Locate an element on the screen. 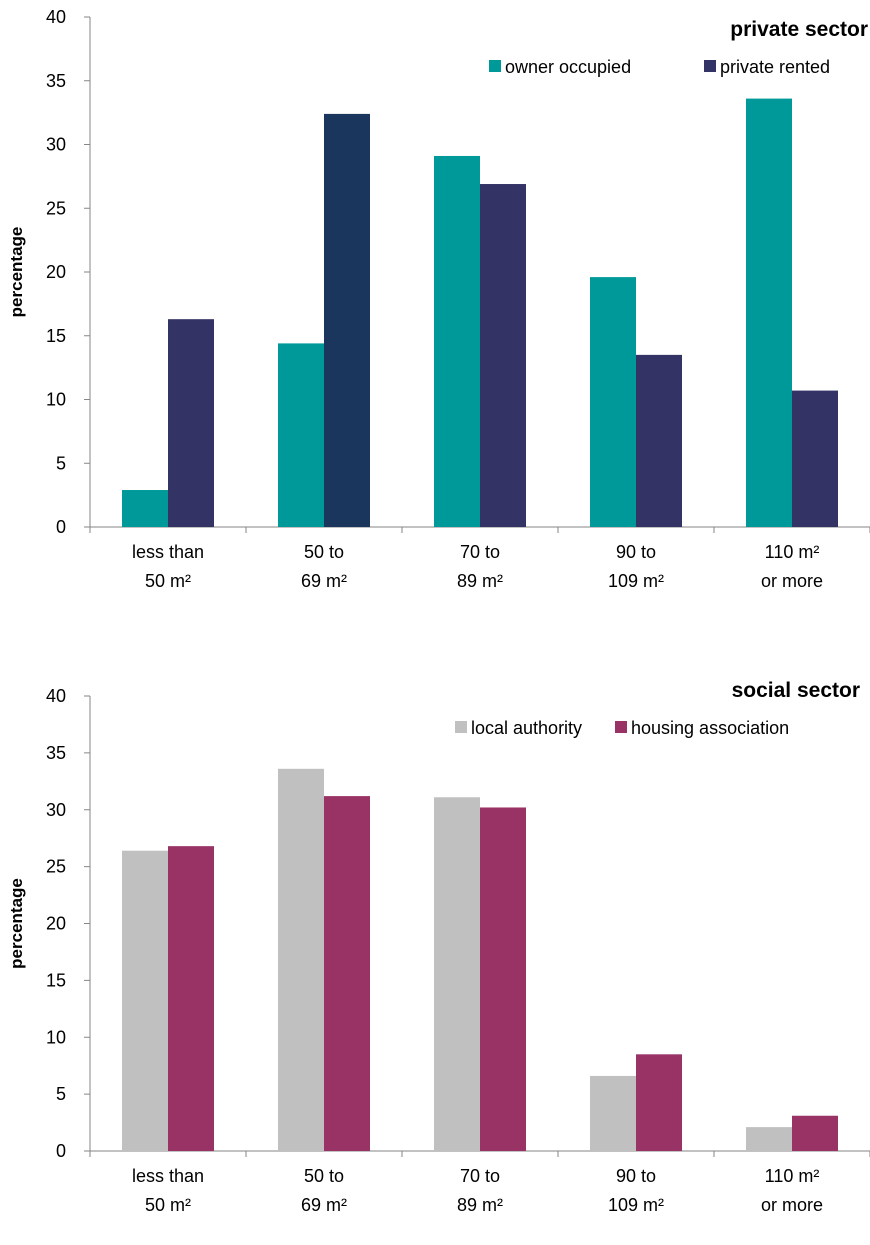 This screenshot has width=870, height=1245. chart-title: private sector is located at coordinates (799, 29).